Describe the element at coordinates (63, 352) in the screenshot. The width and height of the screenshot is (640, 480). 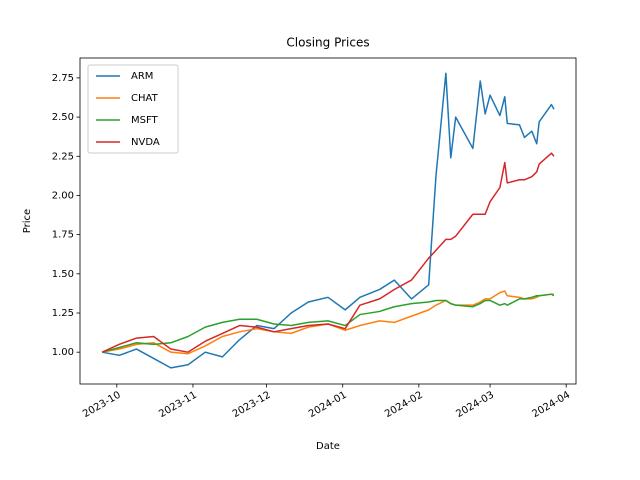
I see `y-tick-label: 1.00` at that location.